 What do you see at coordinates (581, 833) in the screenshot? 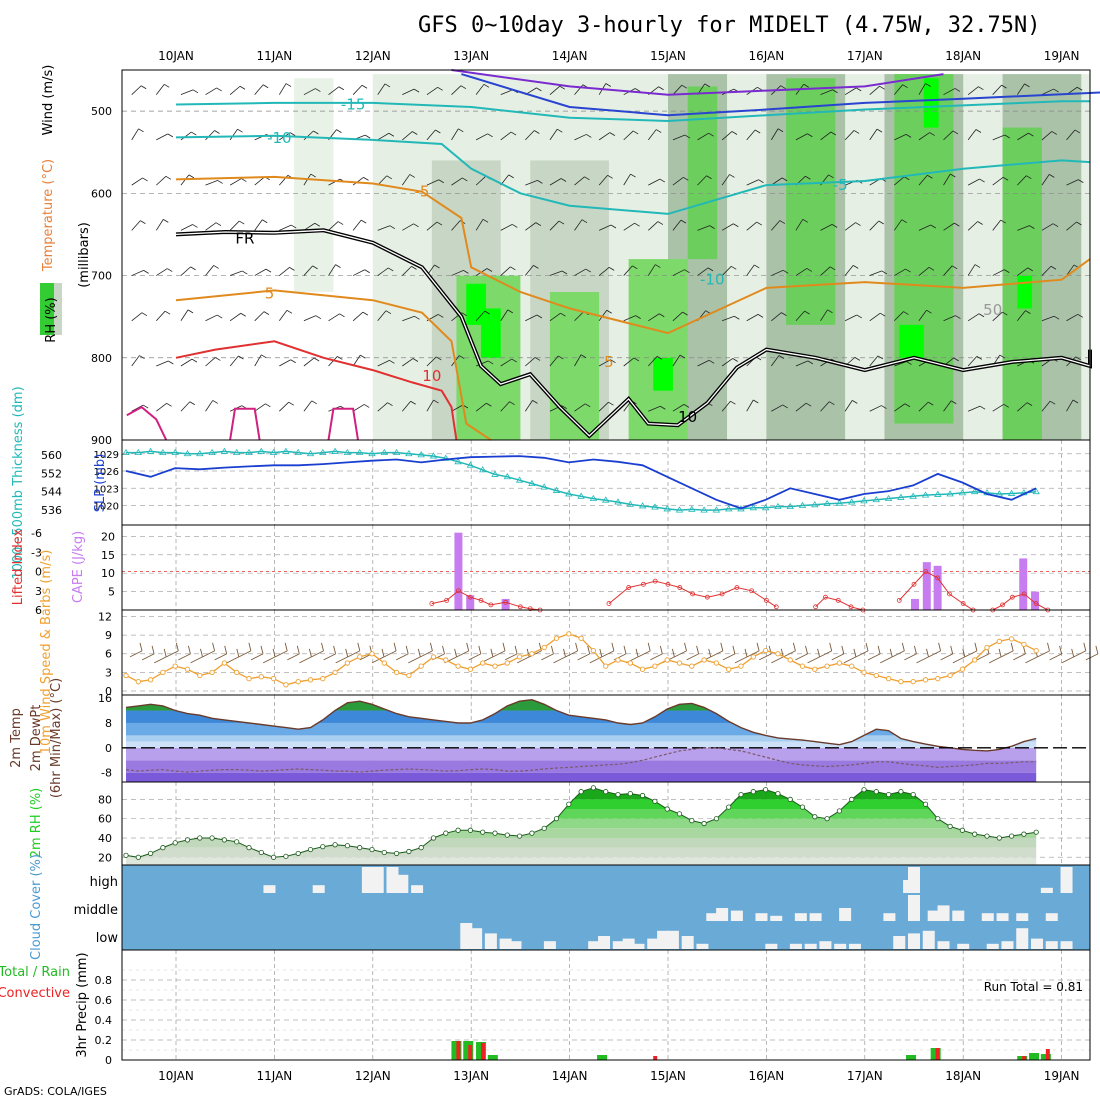
I see `rh-band` at bounding box center [581, 833].